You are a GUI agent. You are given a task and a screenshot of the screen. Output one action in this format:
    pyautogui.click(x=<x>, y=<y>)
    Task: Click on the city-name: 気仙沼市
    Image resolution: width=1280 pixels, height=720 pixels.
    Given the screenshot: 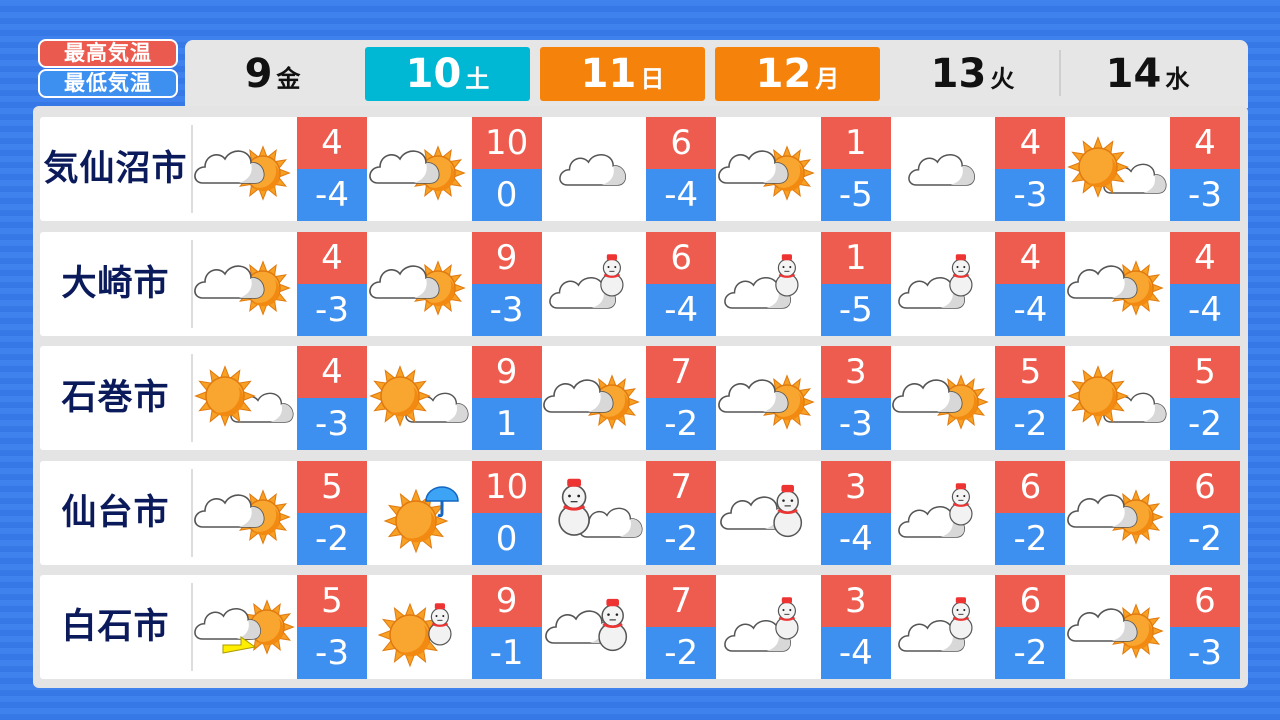 What is the action you would take?
    pyautogui.click(x=115, y=169)
    